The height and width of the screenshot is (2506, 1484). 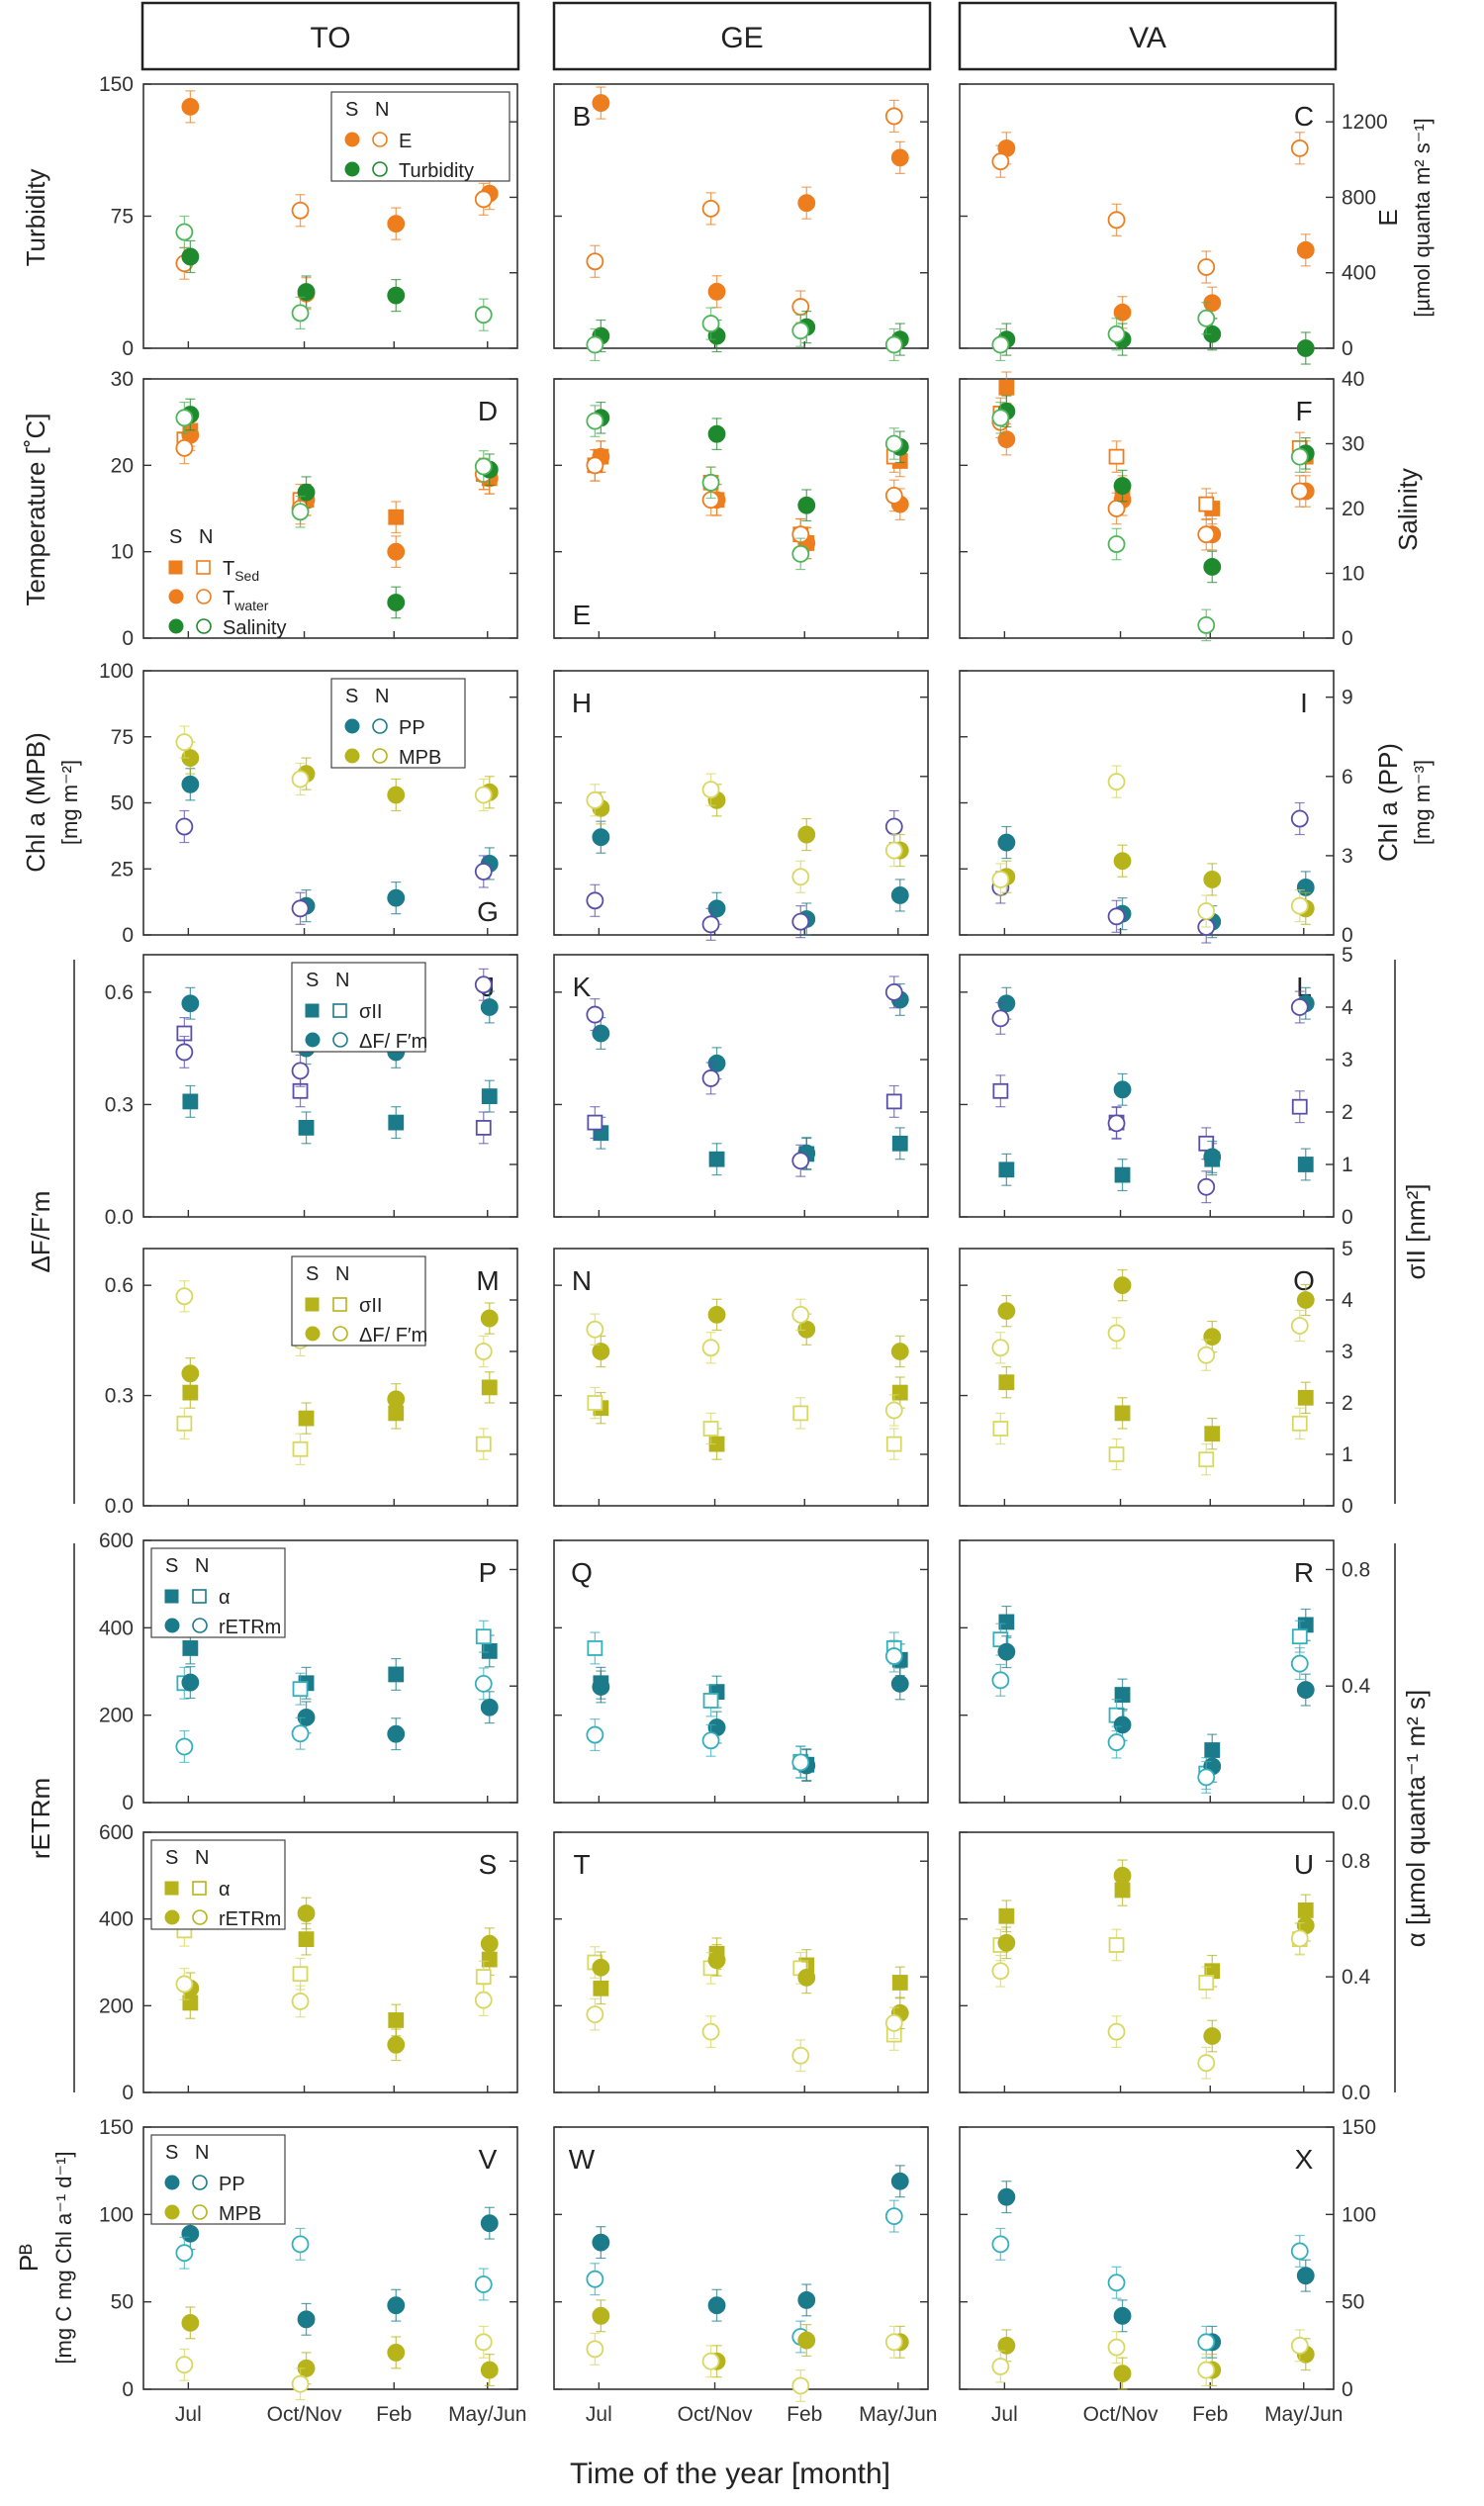 I want to click on legend: S NE Turbidity, so click(x=420, y=137).